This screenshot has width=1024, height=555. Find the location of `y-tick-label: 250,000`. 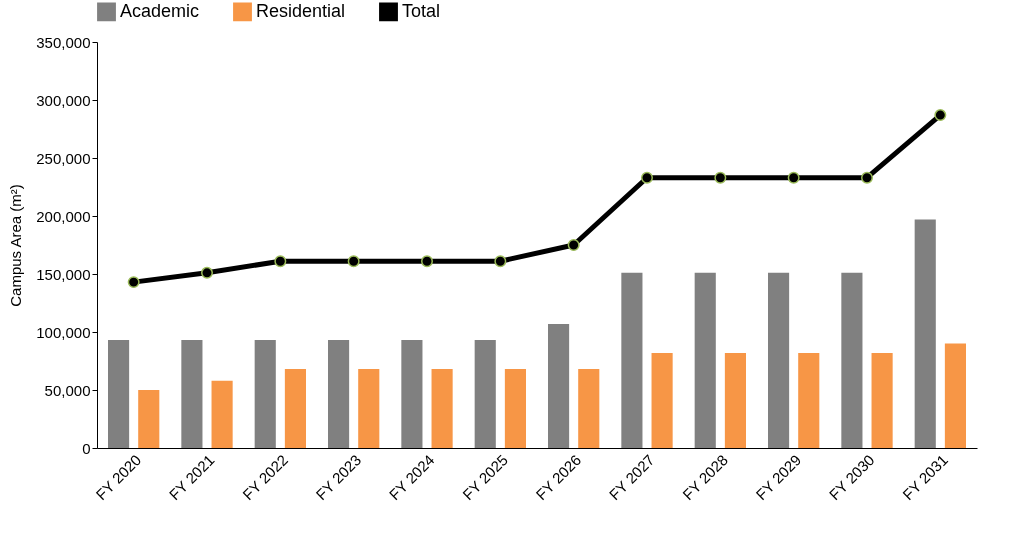

y-tick-label: 250,000 is located at coordinates (63, 158).